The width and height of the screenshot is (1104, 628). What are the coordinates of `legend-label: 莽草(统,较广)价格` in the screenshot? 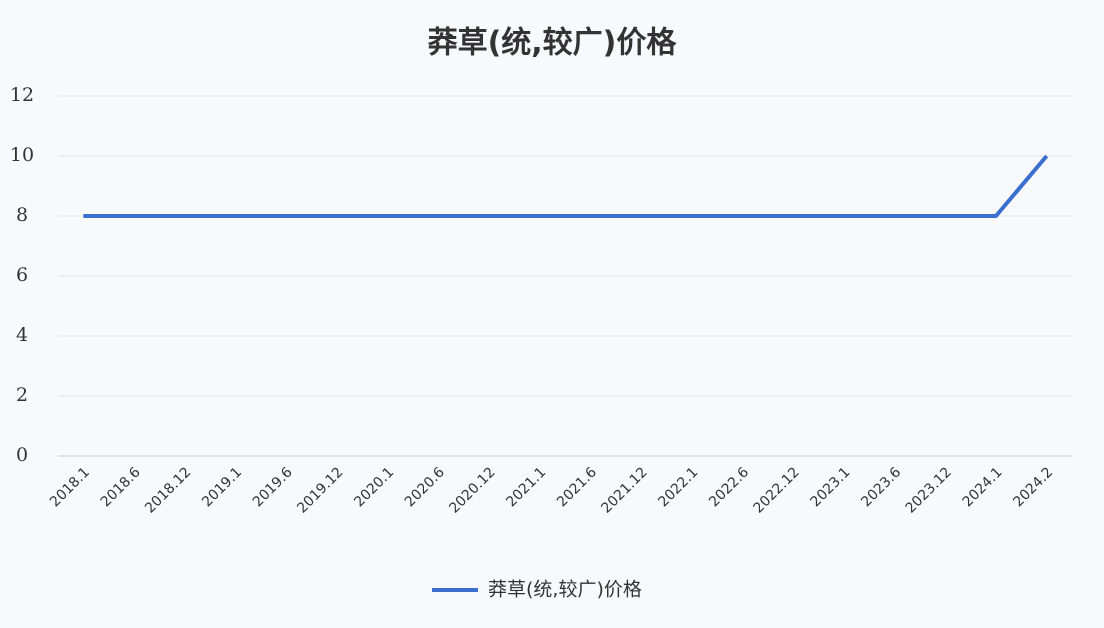 It's located at (565, 590).